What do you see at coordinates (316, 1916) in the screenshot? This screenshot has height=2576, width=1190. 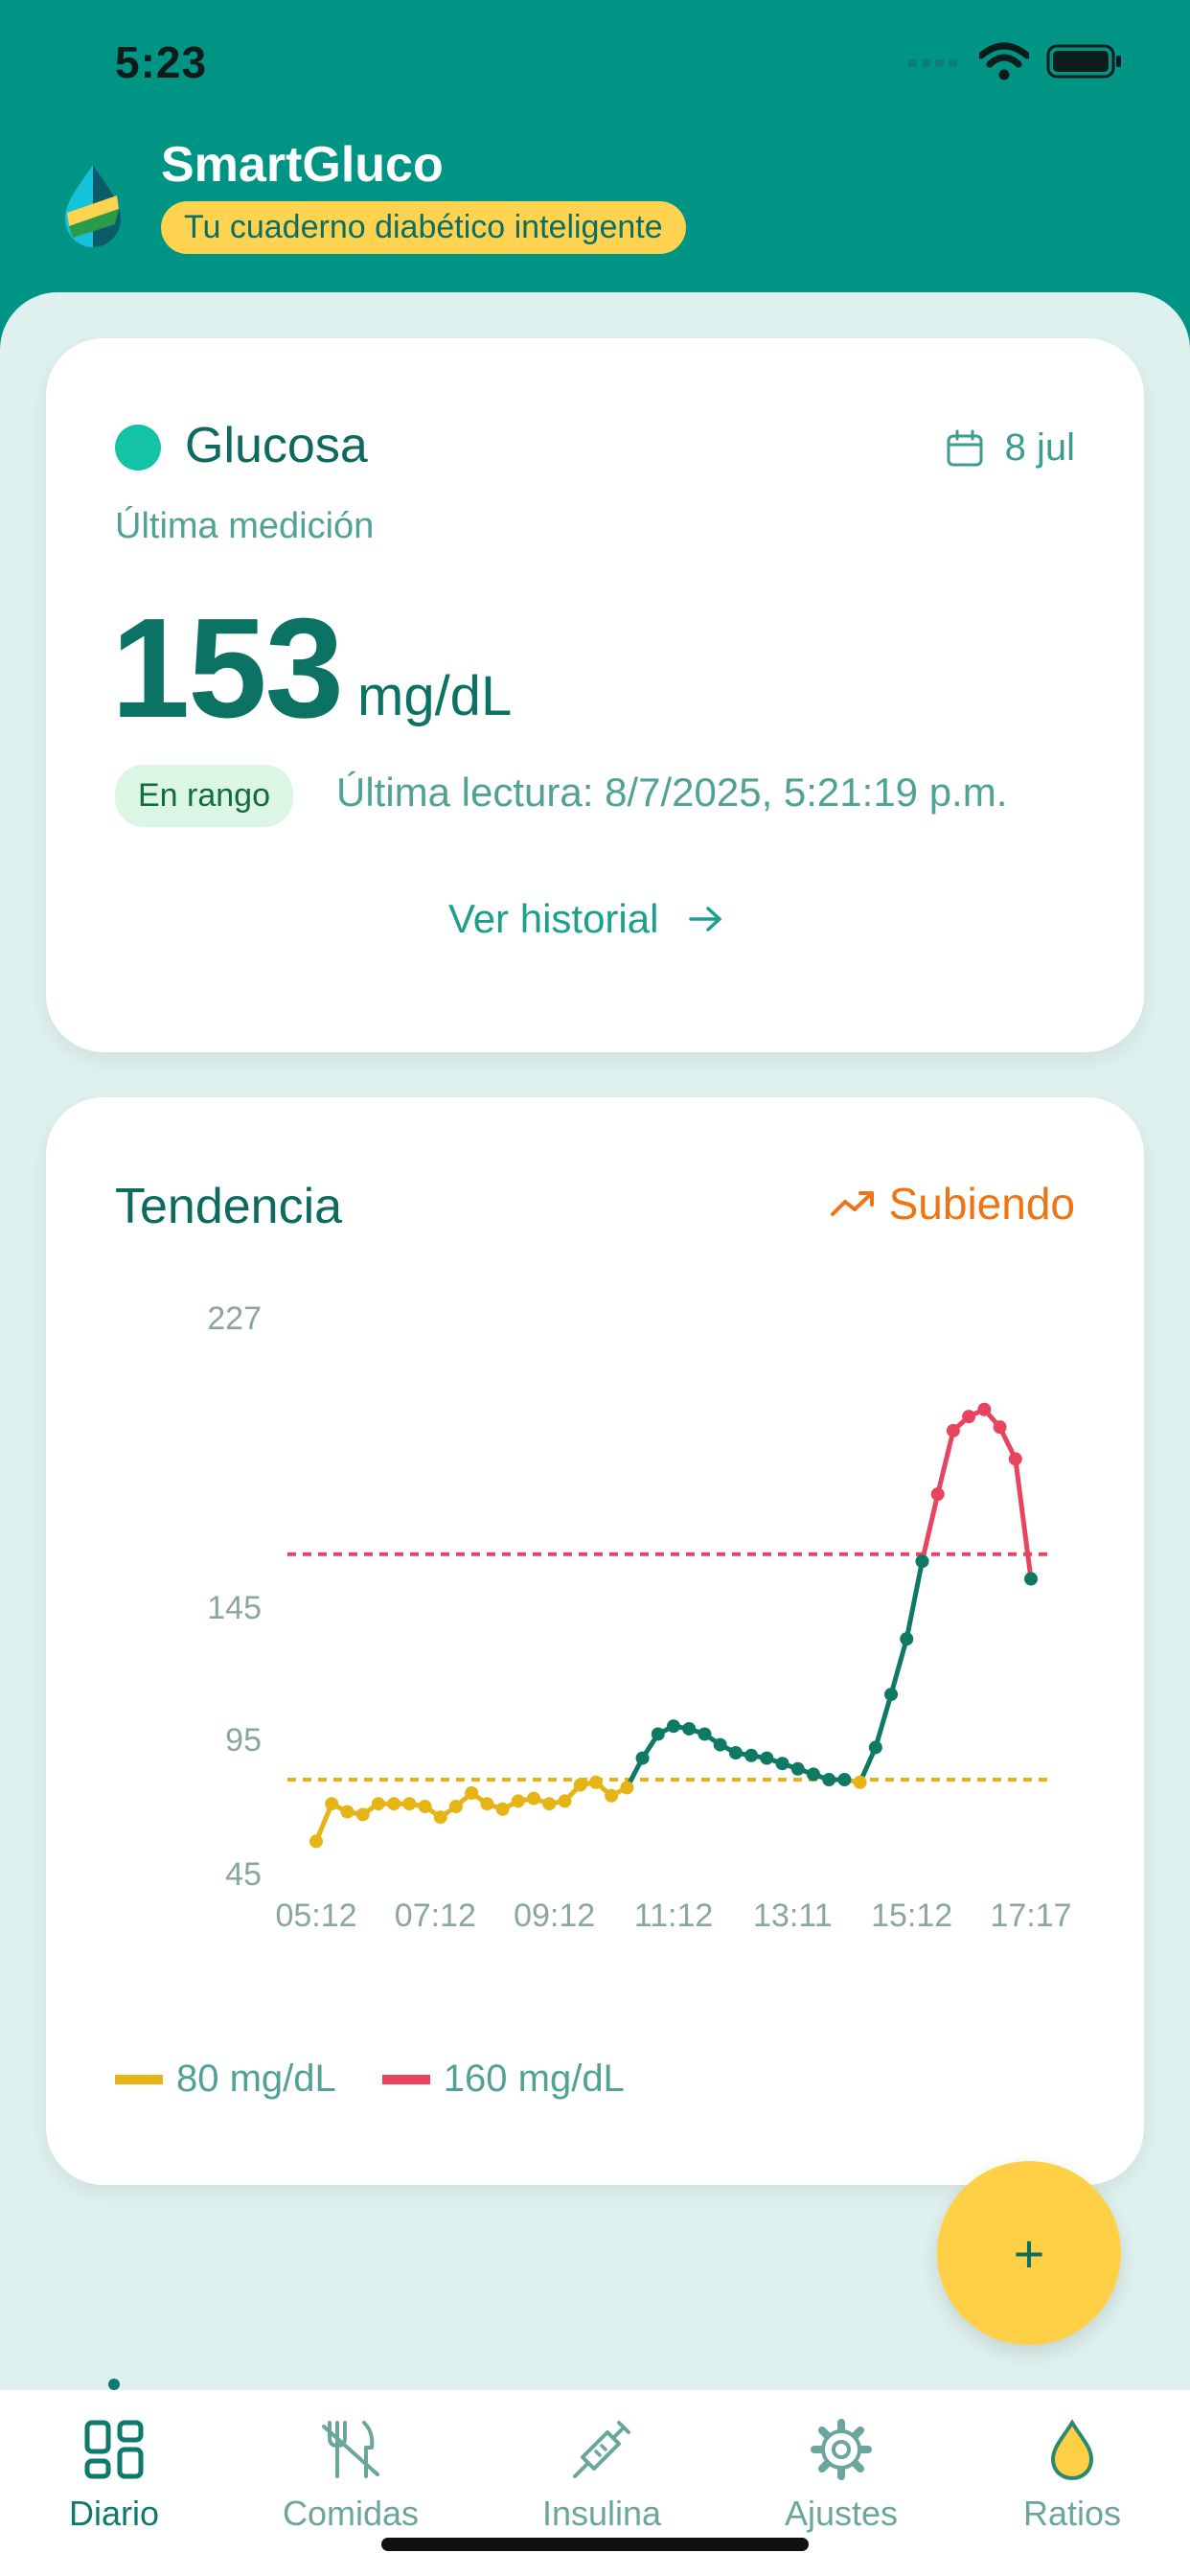 I see `x-tick-label: 05:12` at bounding box center [316, 1916].